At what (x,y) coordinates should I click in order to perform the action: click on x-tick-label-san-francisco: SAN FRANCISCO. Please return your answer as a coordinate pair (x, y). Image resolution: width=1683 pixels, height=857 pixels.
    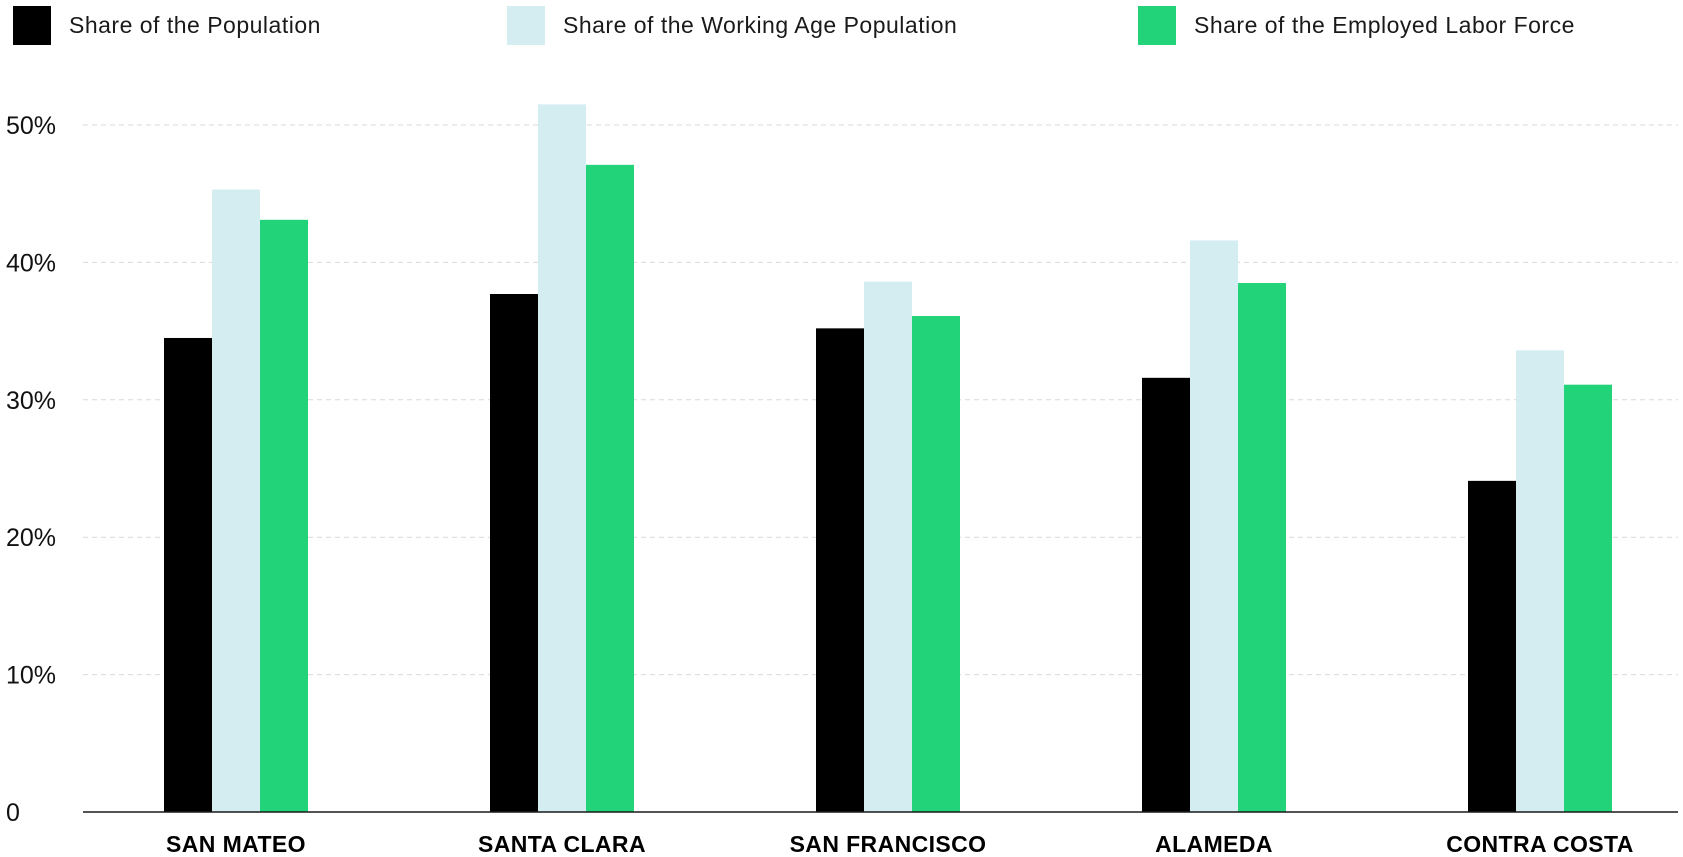
    Looking at the image, I should click on (888, 844).